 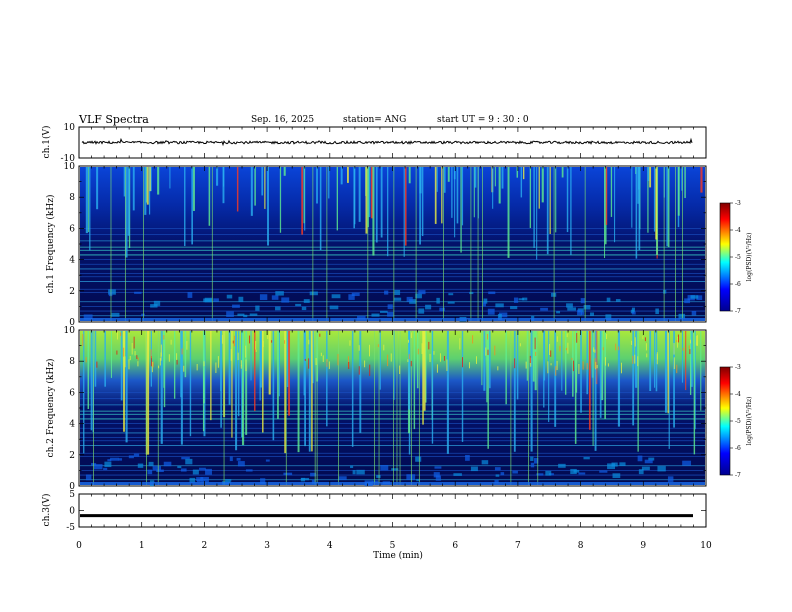 What do you see at coordinates (72, 229) in the screenshot?
I see `y-tick-label: 6` at bounding box center [72, 229].